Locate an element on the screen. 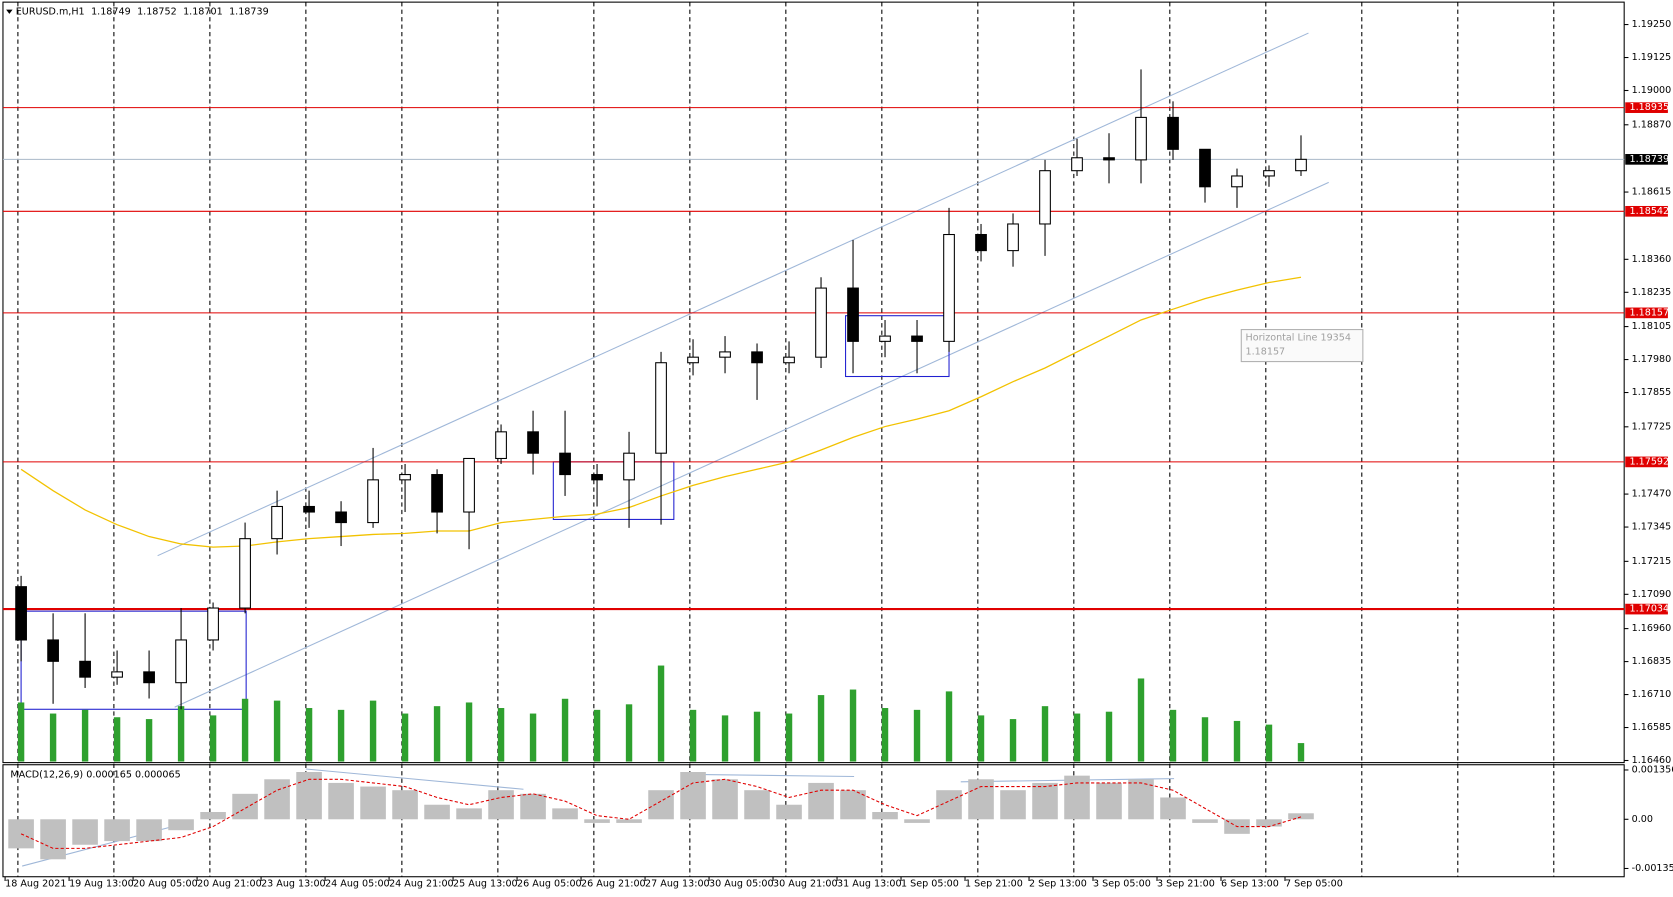 The height and width of the screenshot is (897, 1673). macd-title: MACD(12,26,9) is located at coordinates (46, 774).